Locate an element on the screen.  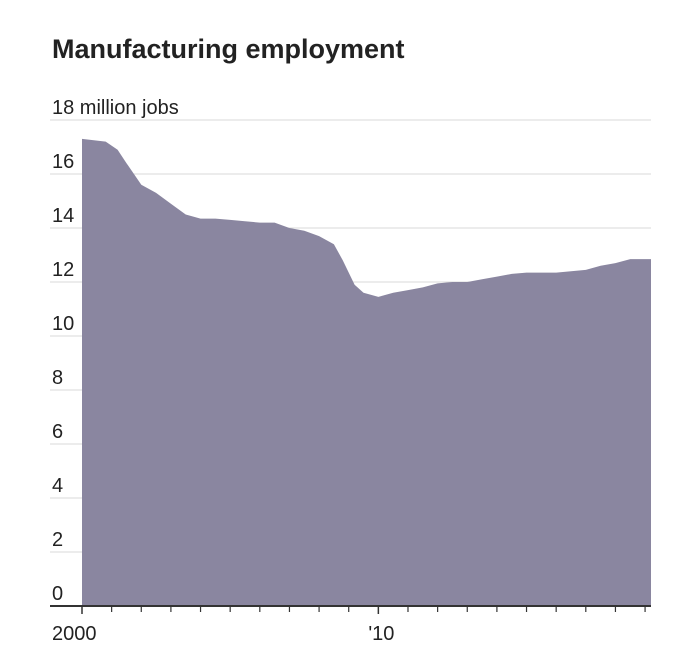
y-tick-label: 16 is located at coordinates (63, 162).